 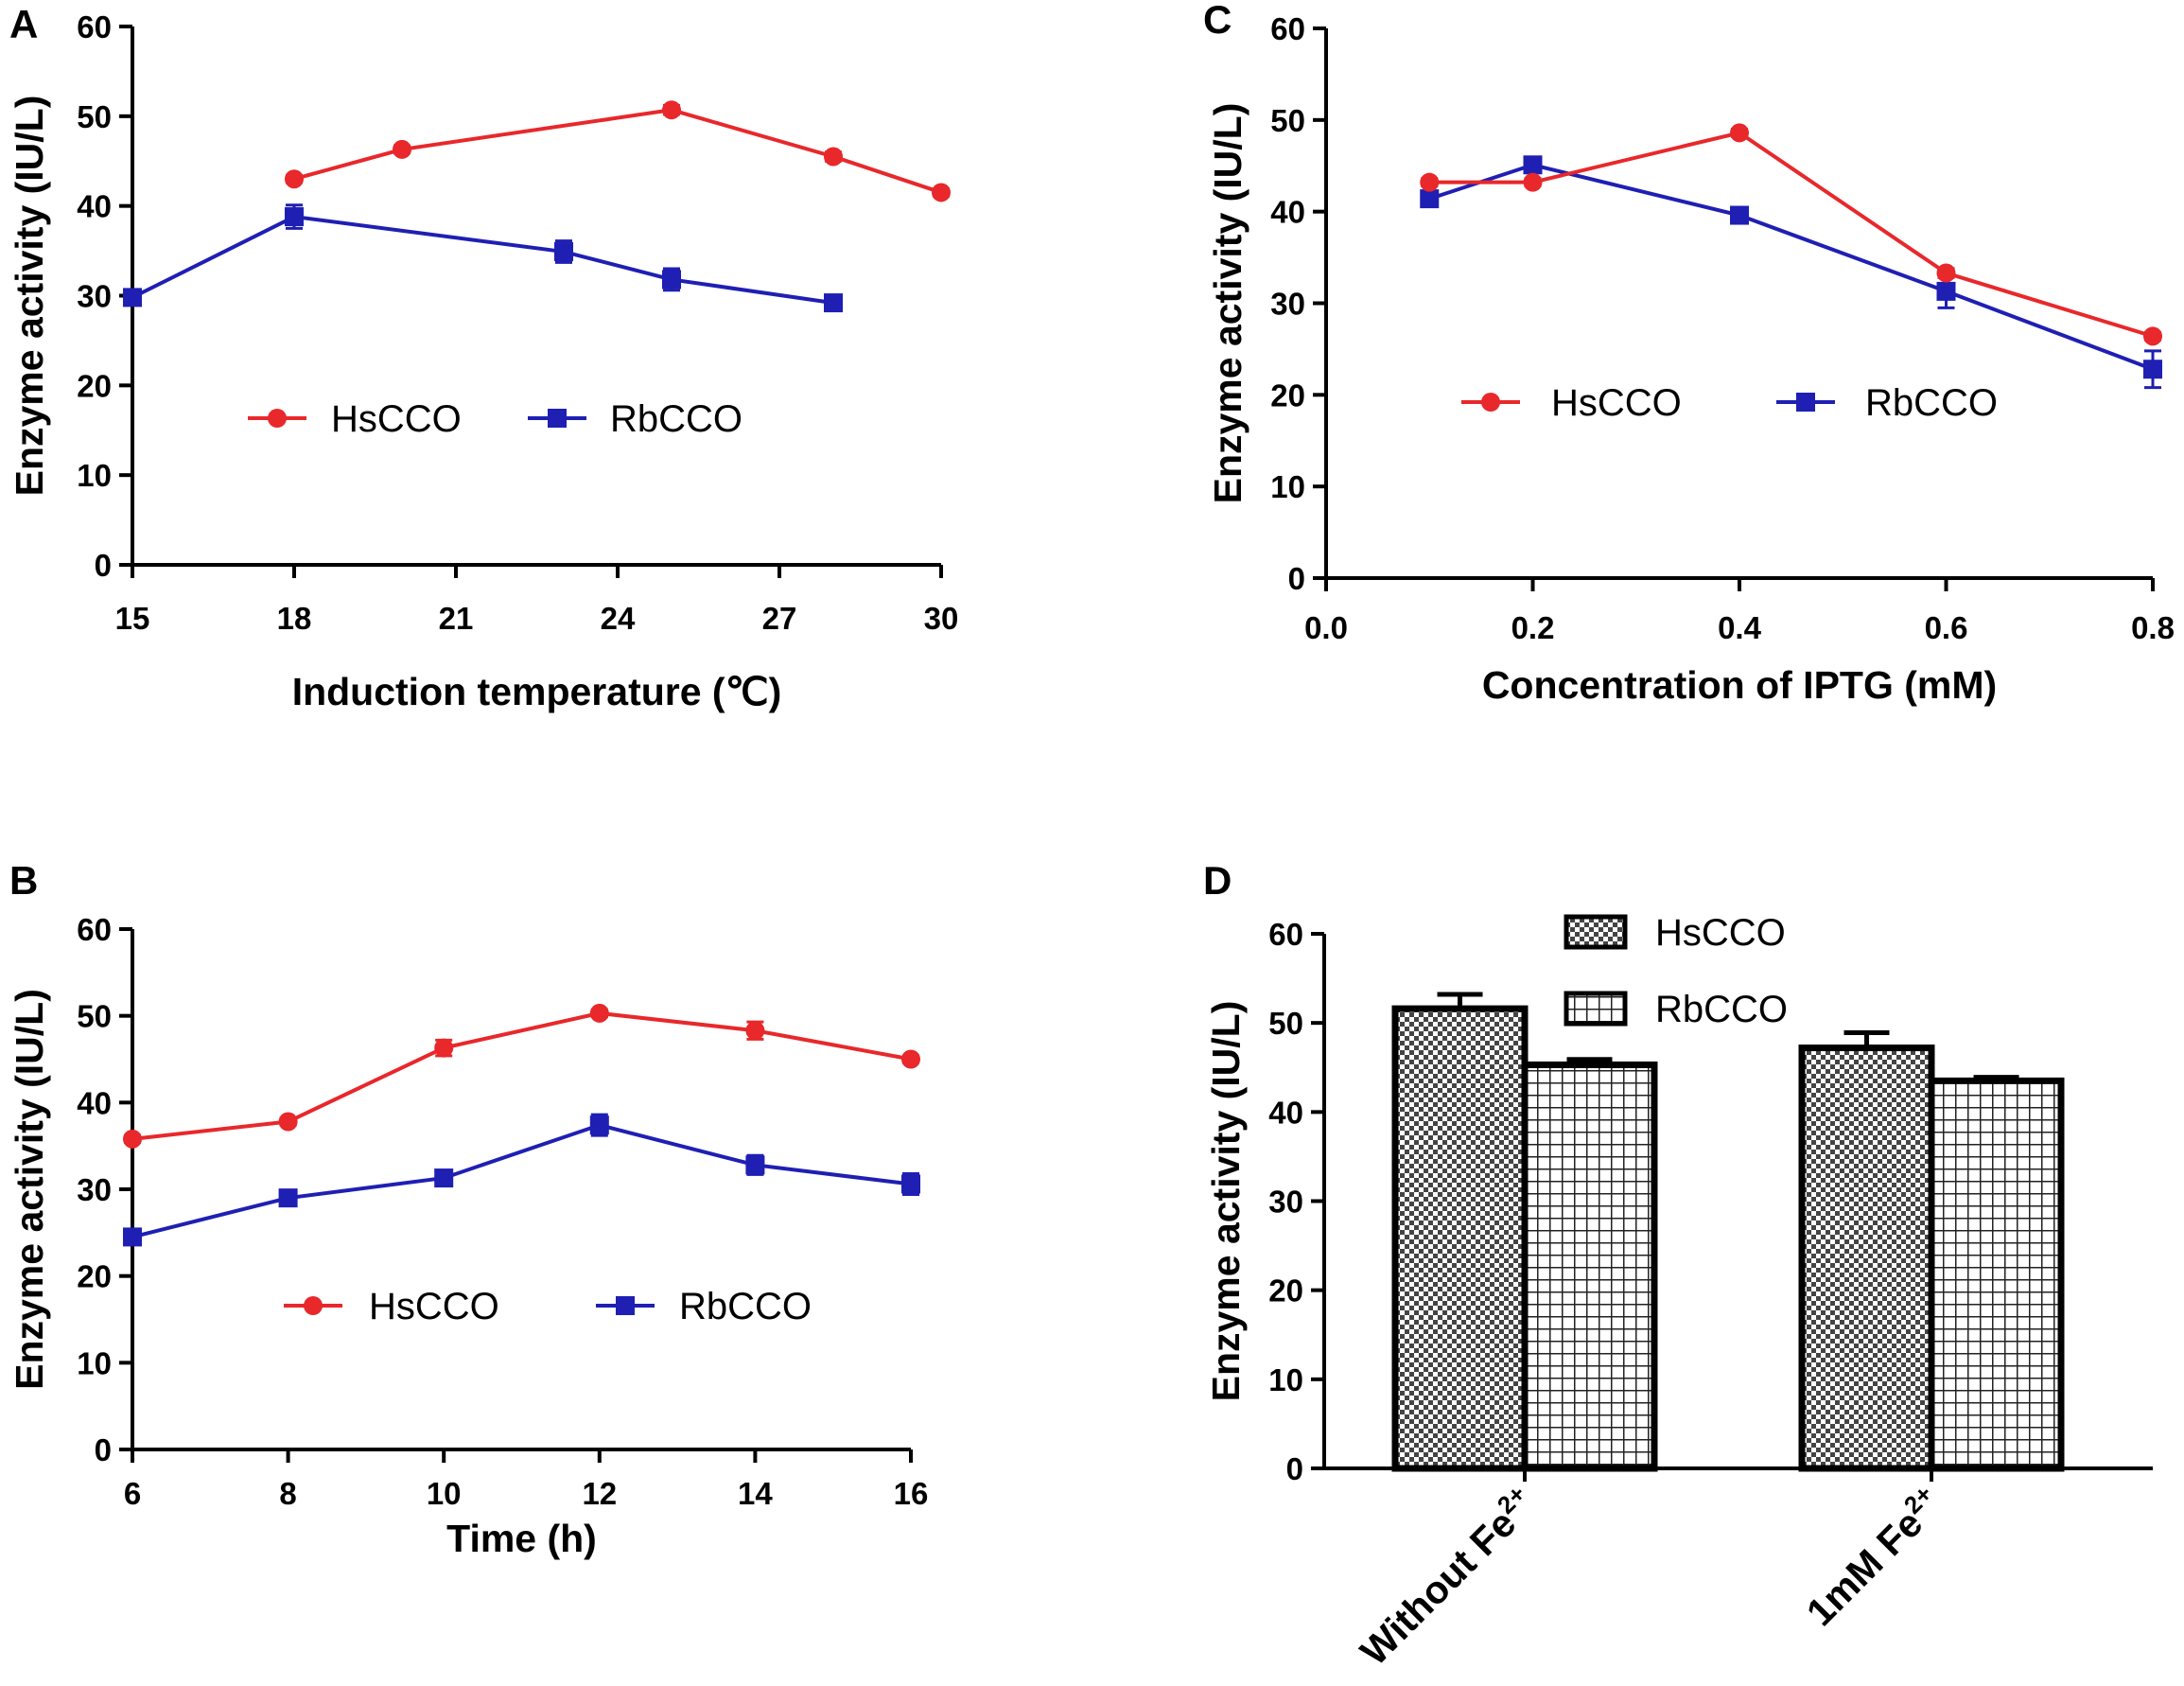 I want to click on x-axis-title: Time (h), so click(x=522, y=1538).